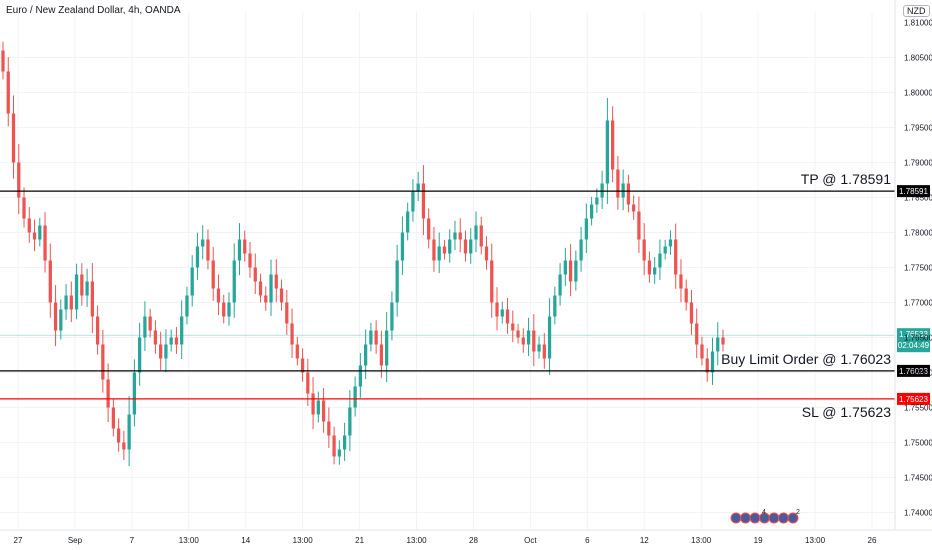 Image resolution: width=932 pixels, height=550 pixels. Describe the element at coordinates (916, 11) in the screenshot. I see `currency-badge: NZD` at that location.